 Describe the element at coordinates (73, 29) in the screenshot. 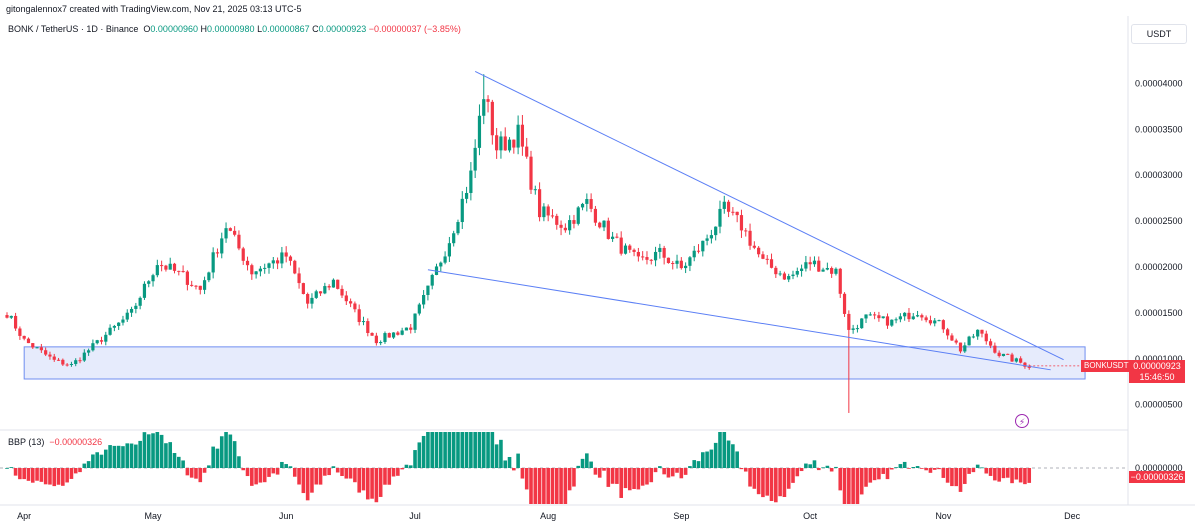

I see `symbol-label: BONK / TetherUS · 1D · Binance` at that location.